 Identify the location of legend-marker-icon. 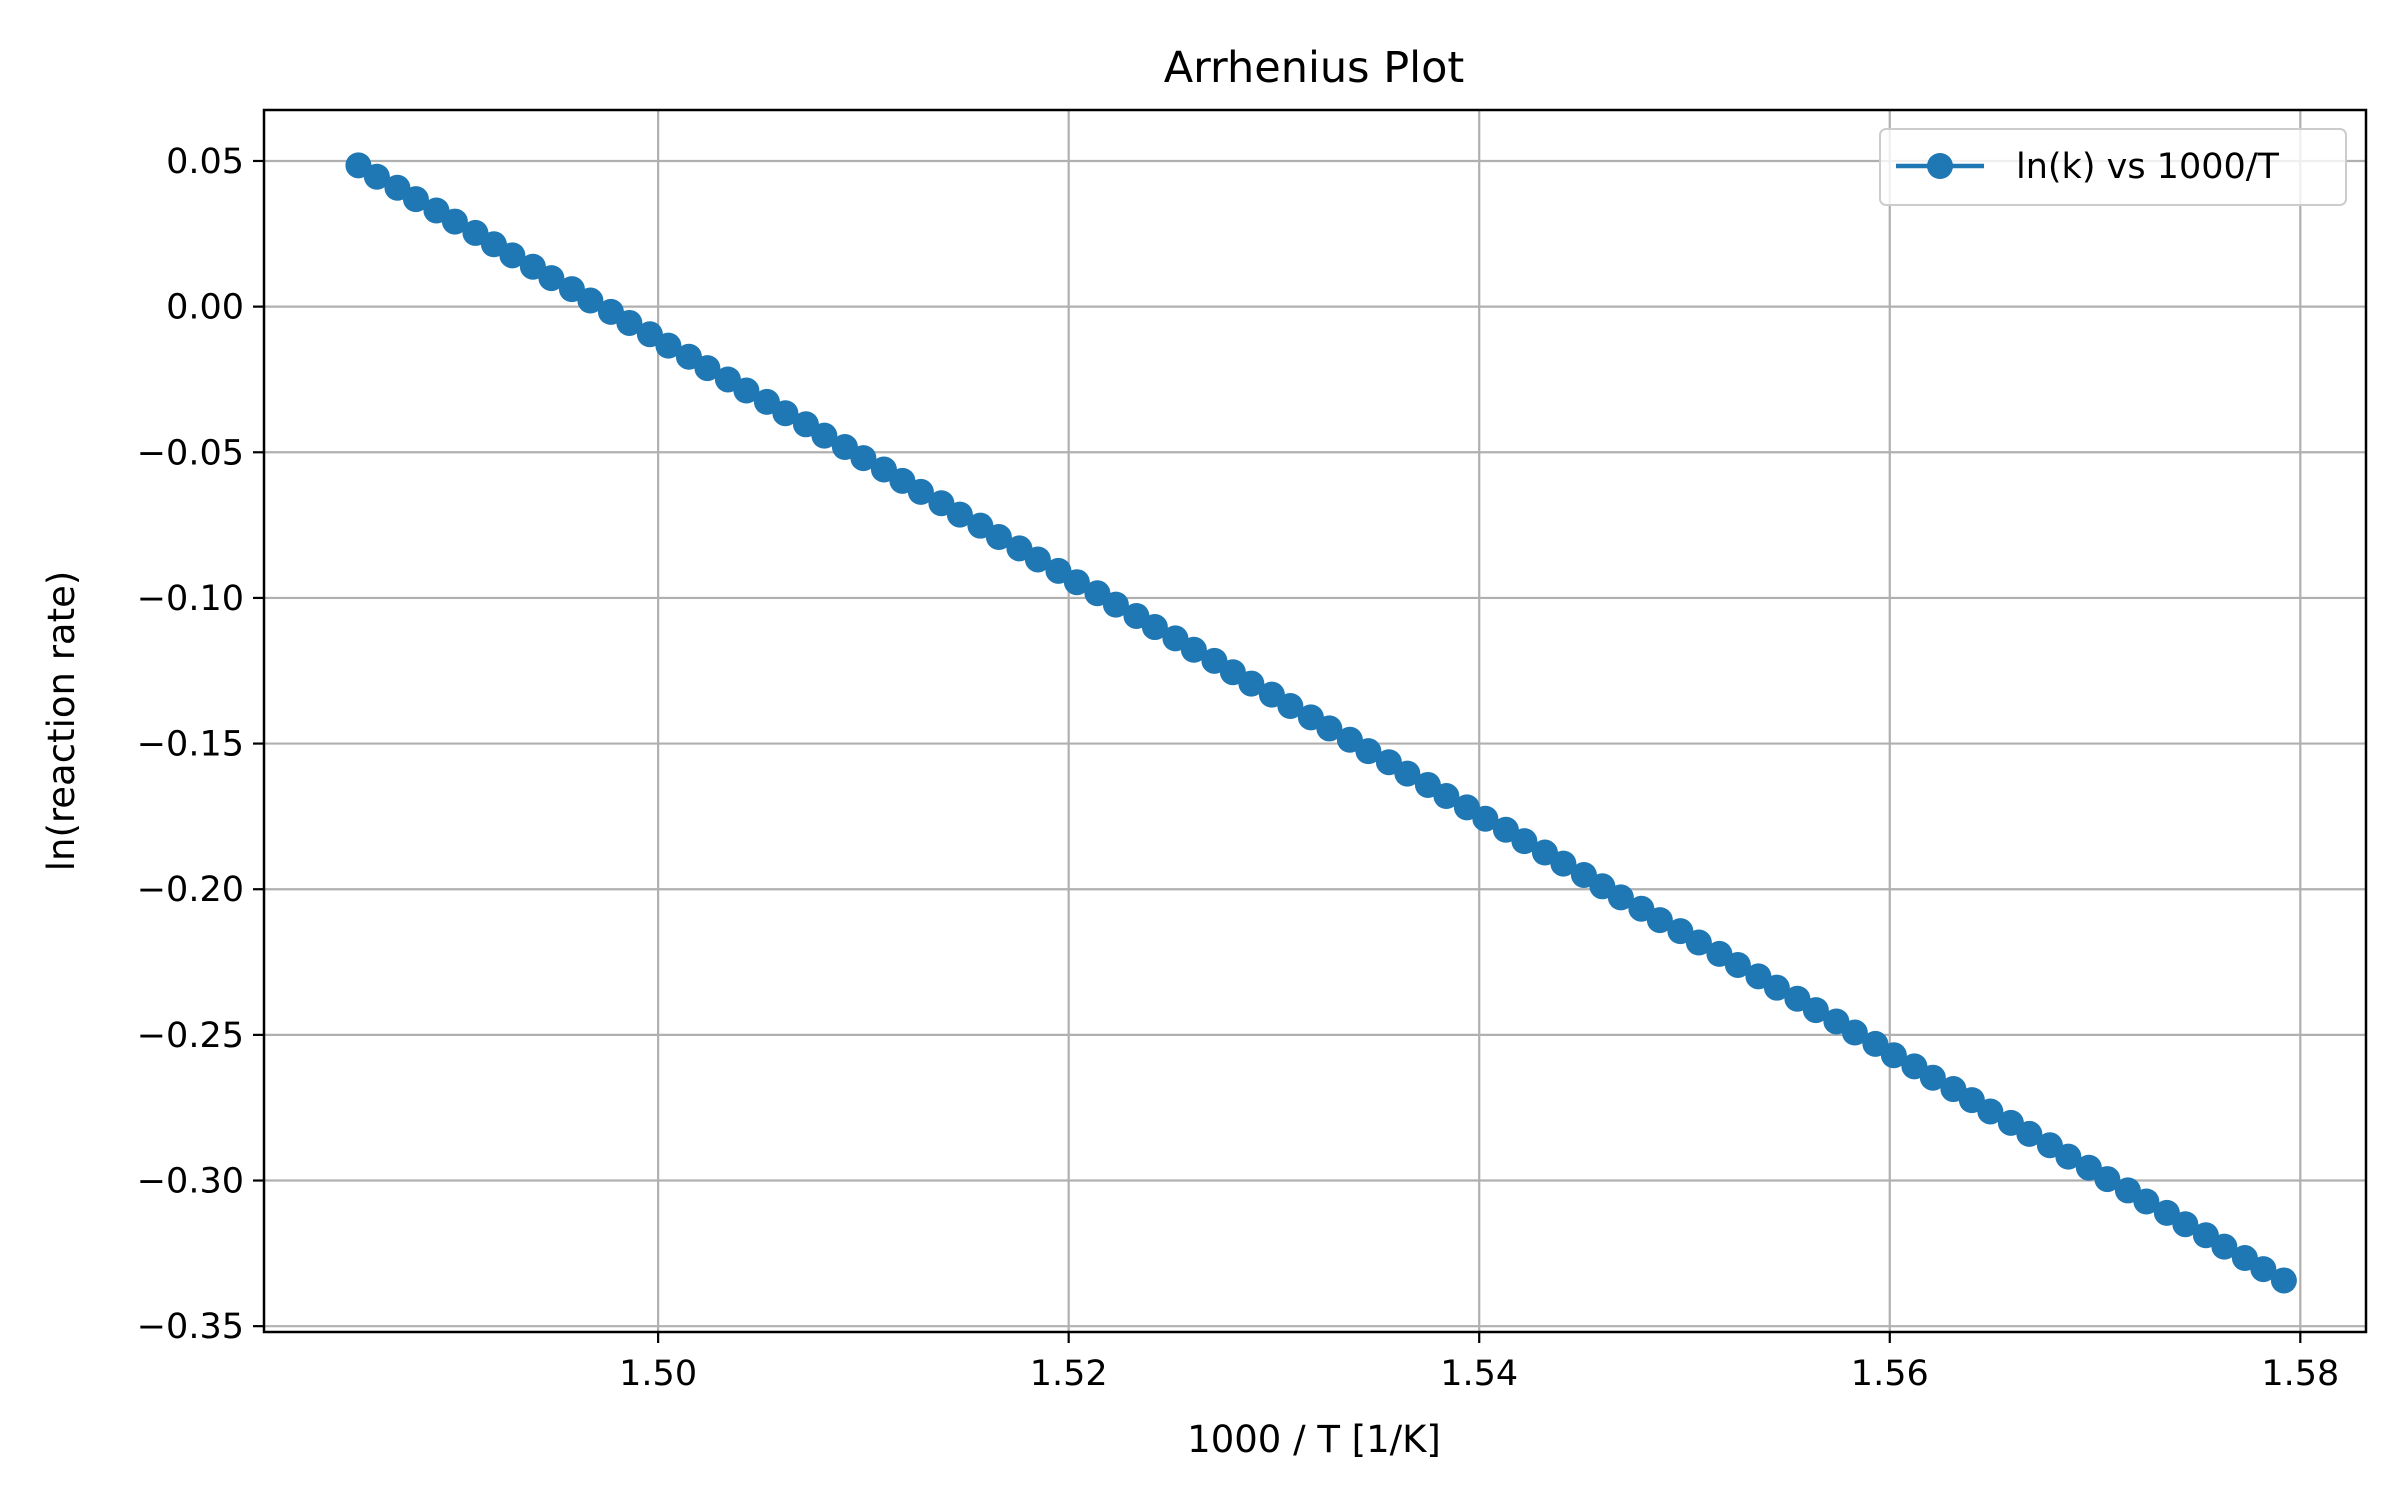
(1940, 166).